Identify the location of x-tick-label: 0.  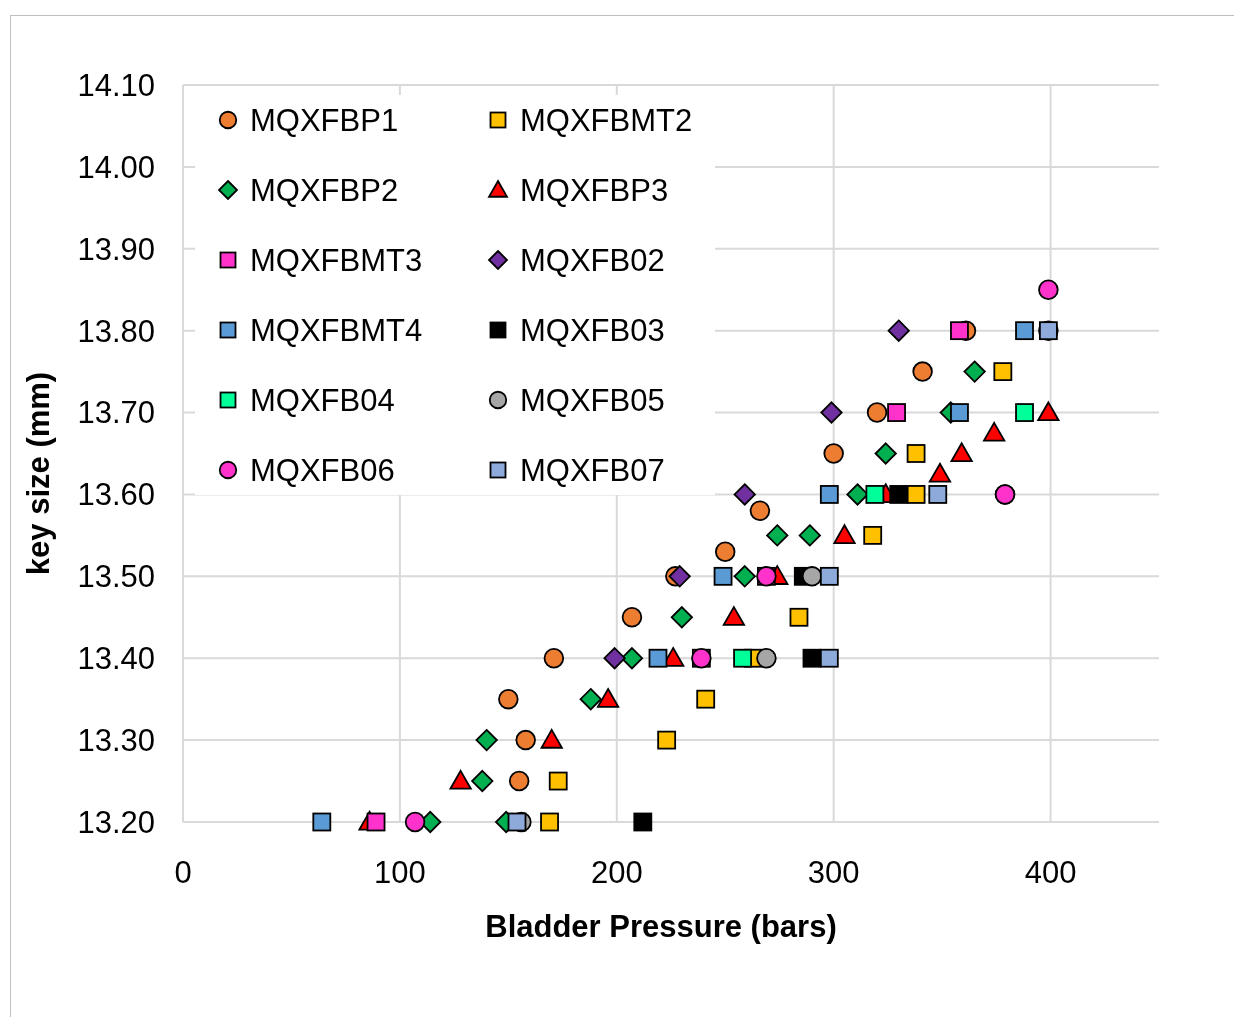
(183, 872).